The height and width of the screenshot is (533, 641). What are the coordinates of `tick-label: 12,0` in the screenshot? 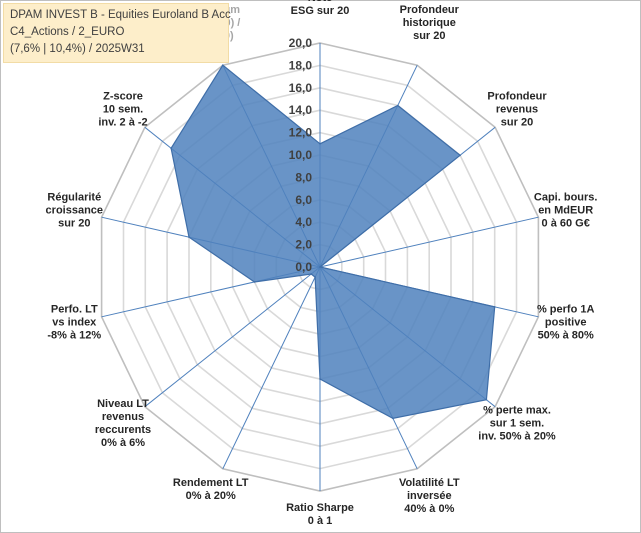 It's located at (301, 133).